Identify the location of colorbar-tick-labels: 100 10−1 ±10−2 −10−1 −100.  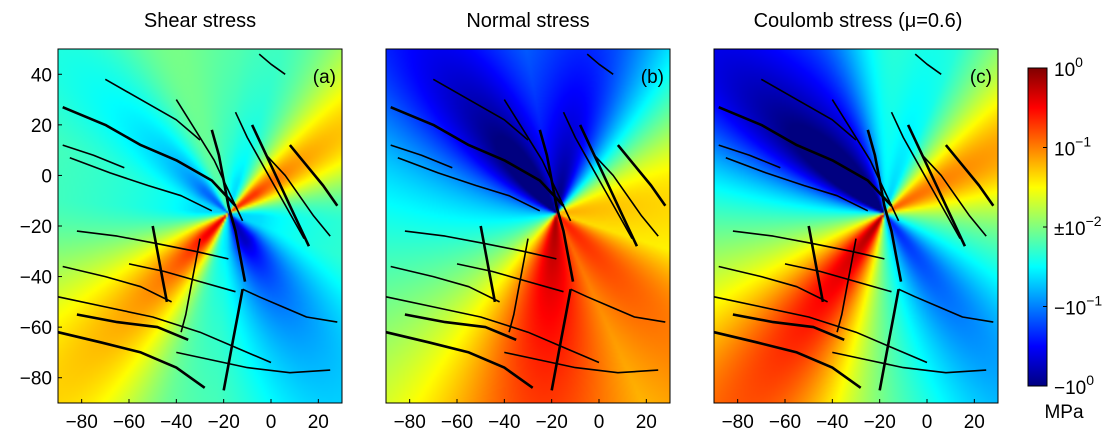
(1072, 226).